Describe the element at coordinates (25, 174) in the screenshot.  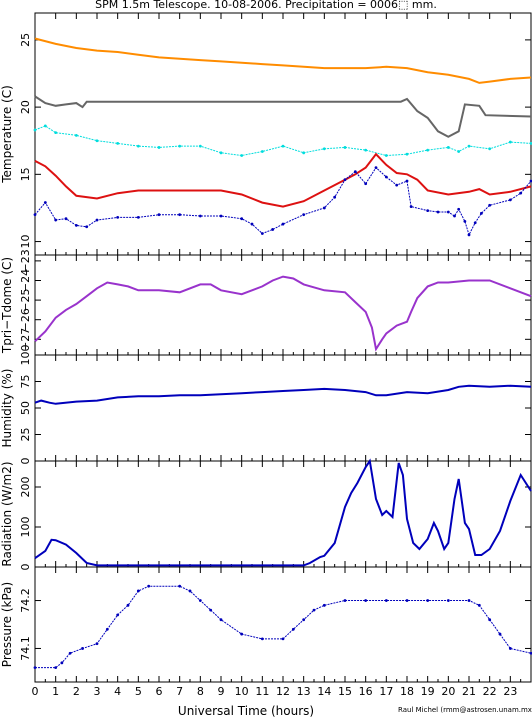
I see `y-tick-label: 15` at that location.